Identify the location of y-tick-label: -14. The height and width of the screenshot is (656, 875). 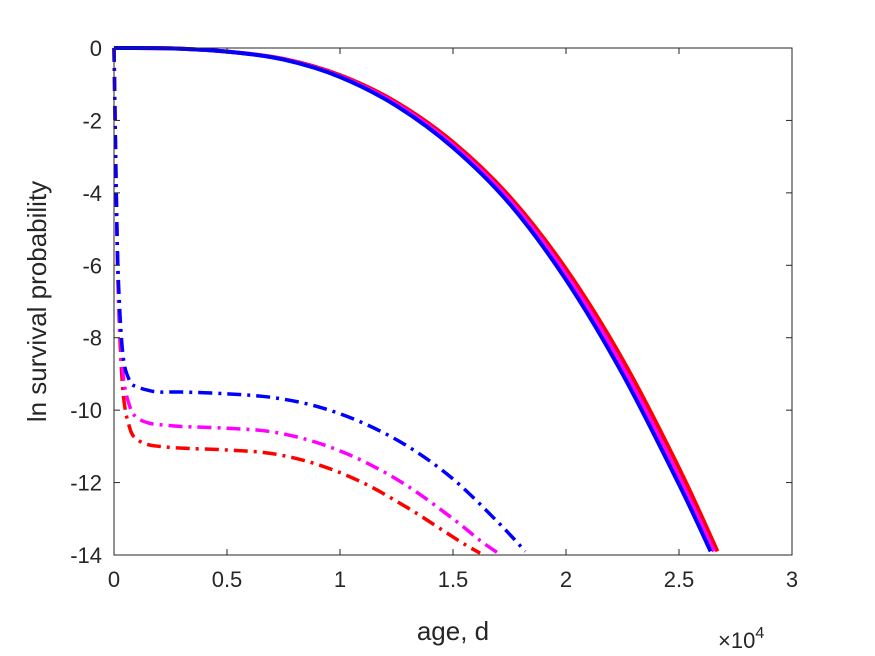
(86, 555).